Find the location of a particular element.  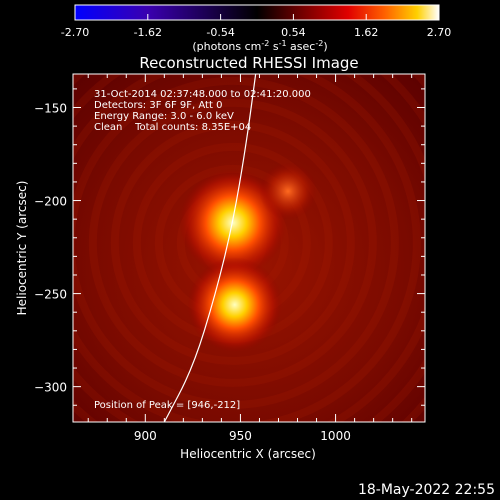

colorbar is located at coordinates (257, 12).